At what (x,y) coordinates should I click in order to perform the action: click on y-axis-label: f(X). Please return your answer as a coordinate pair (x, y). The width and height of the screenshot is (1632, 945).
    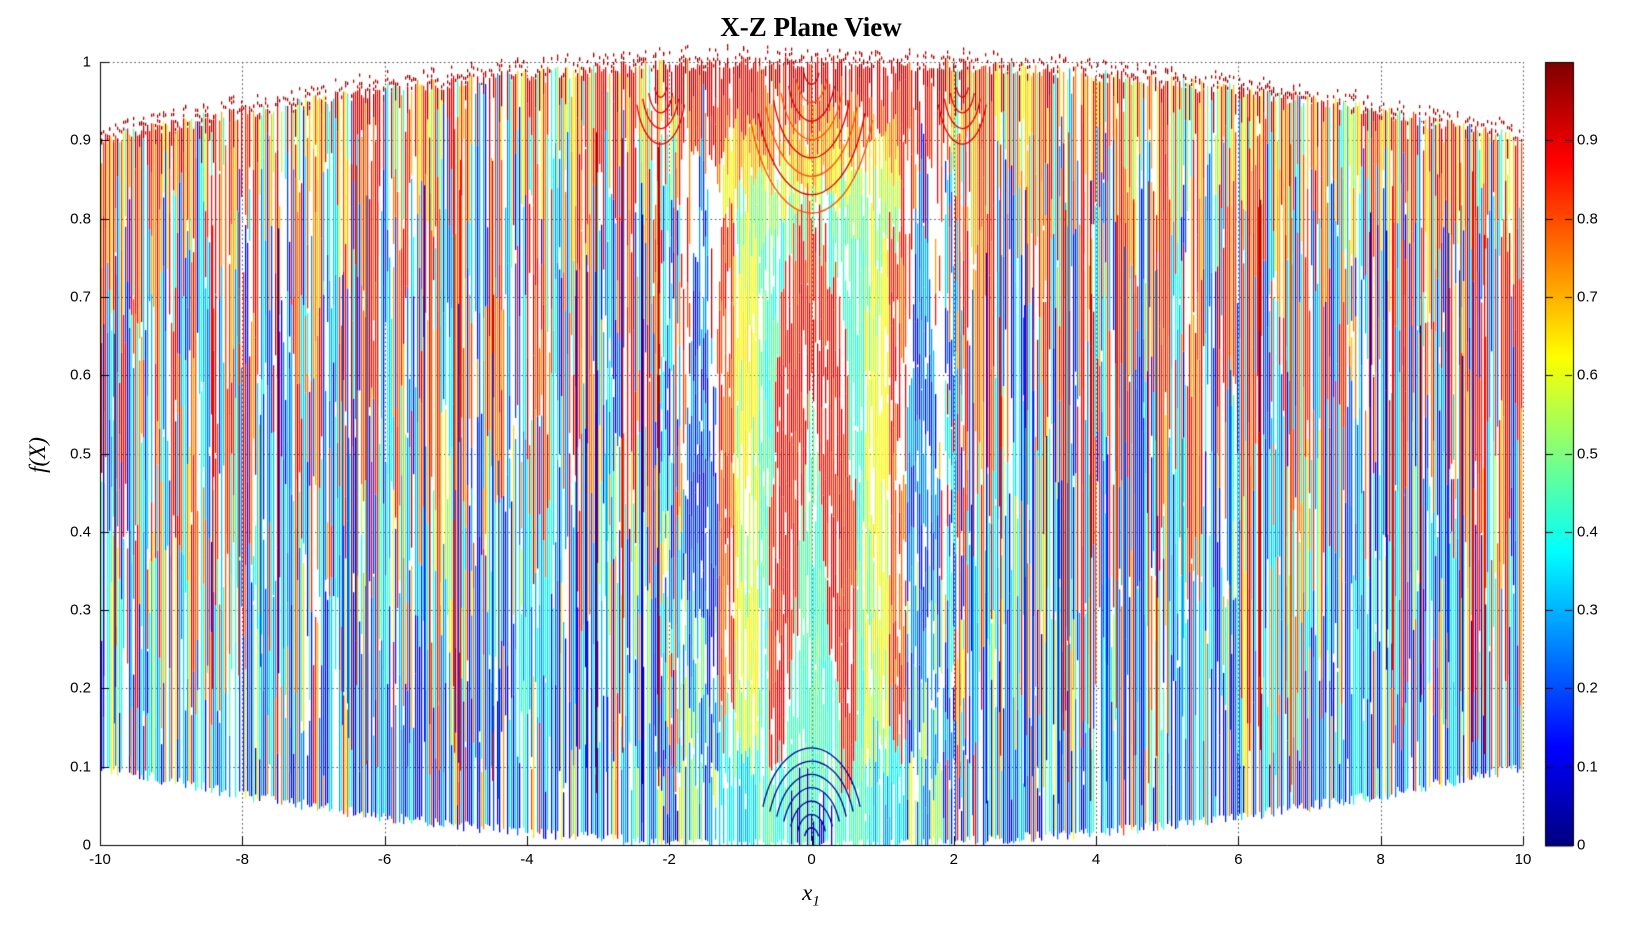
    Looking at the image, I should click on (37, 455).